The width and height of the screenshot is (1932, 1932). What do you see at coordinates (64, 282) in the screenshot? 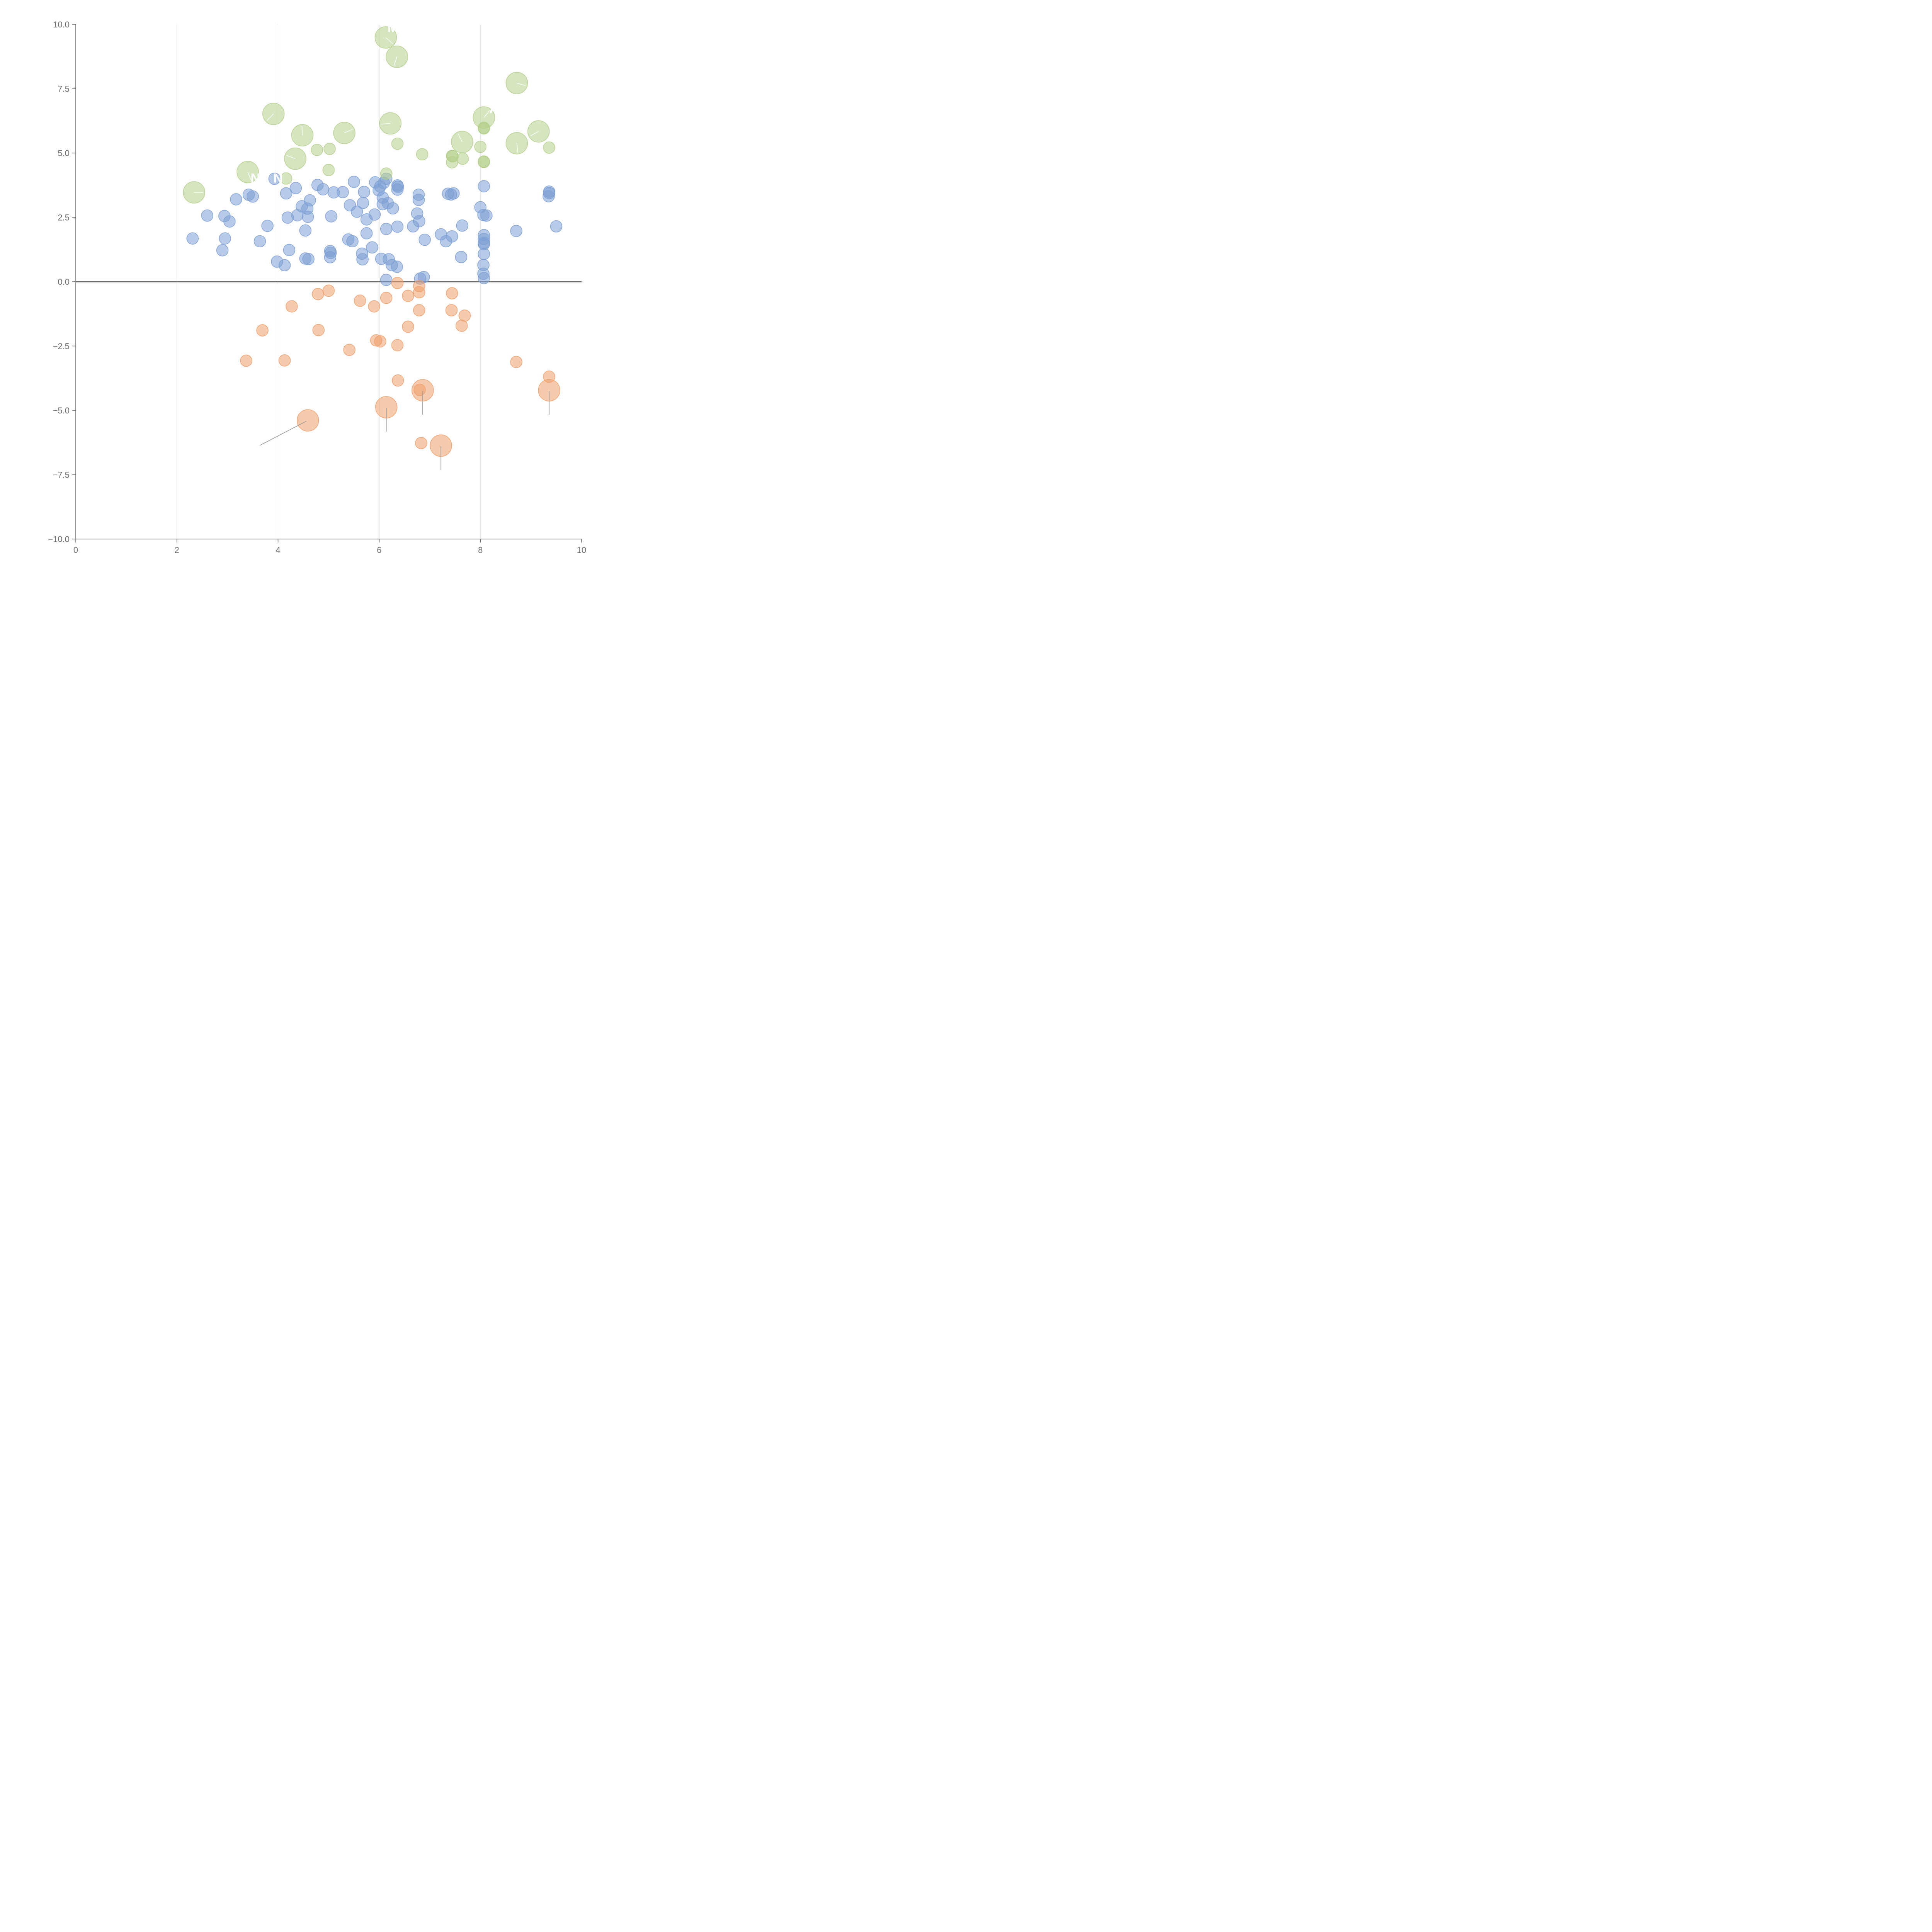
I see `y-tick-label: 0.0` at bounding box center [64, 282].